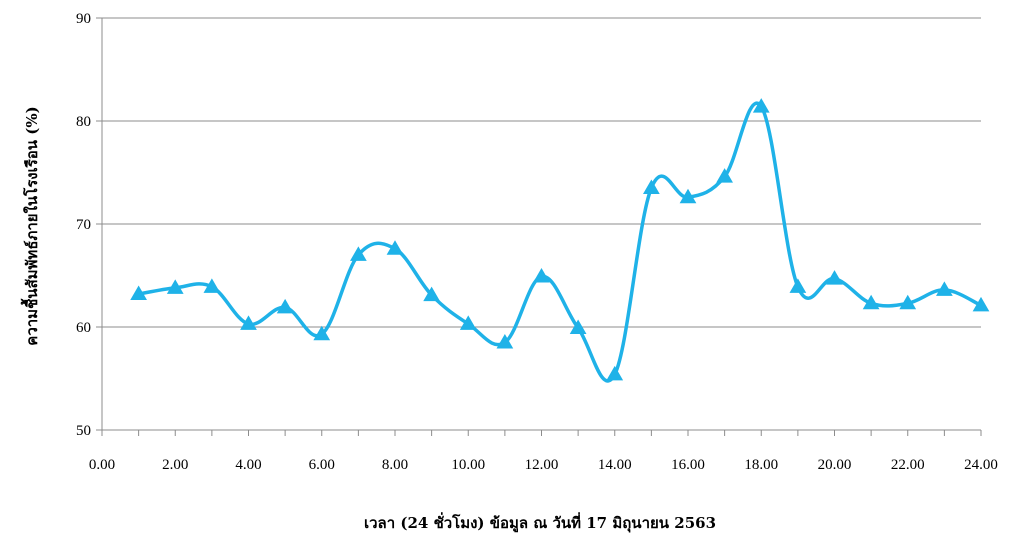  I want to click on y-tick-label: 70, so click(83, 225).